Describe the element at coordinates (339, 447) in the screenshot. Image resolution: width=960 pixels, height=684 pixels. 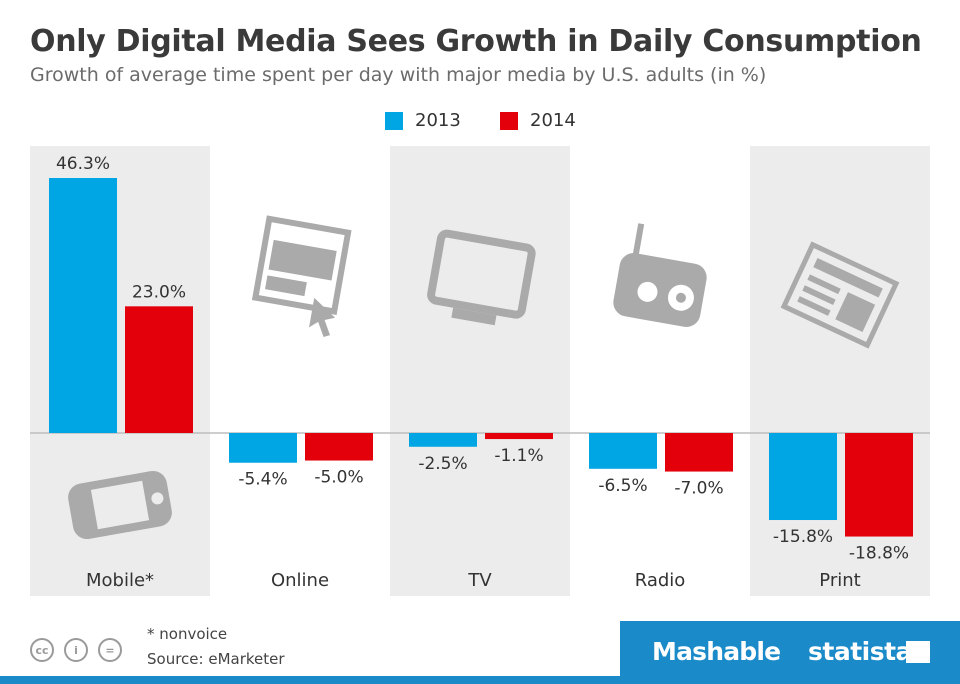
I see `bar-2014-online` at that location.